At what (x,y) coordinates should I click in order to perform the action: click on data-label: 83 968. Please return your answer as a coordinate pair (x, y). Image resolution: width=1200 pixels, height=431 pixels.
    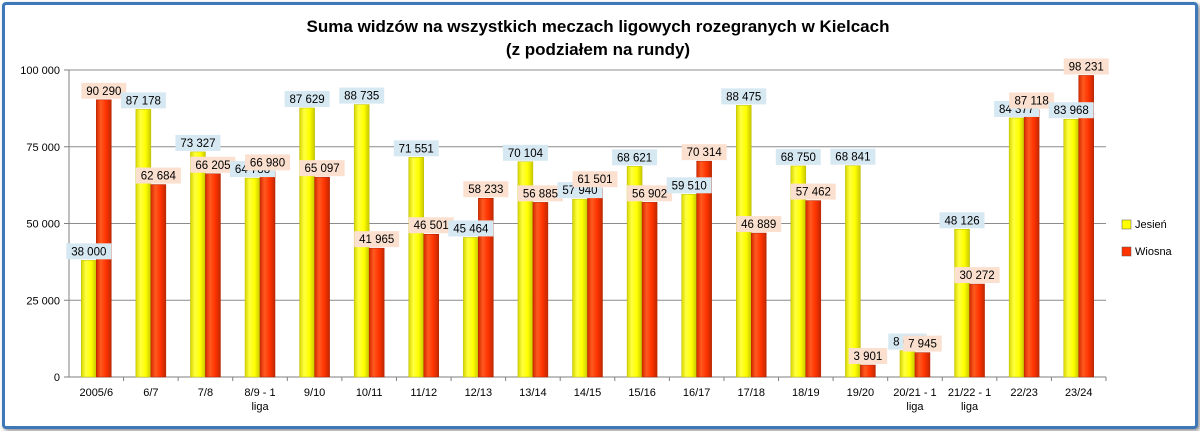
    Looking at the image, I should click on (1071, 111).